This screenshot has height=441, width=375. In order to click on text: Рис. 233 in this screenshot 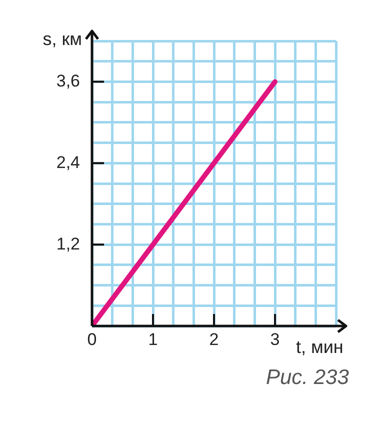, I will do `click(307, 378)`.